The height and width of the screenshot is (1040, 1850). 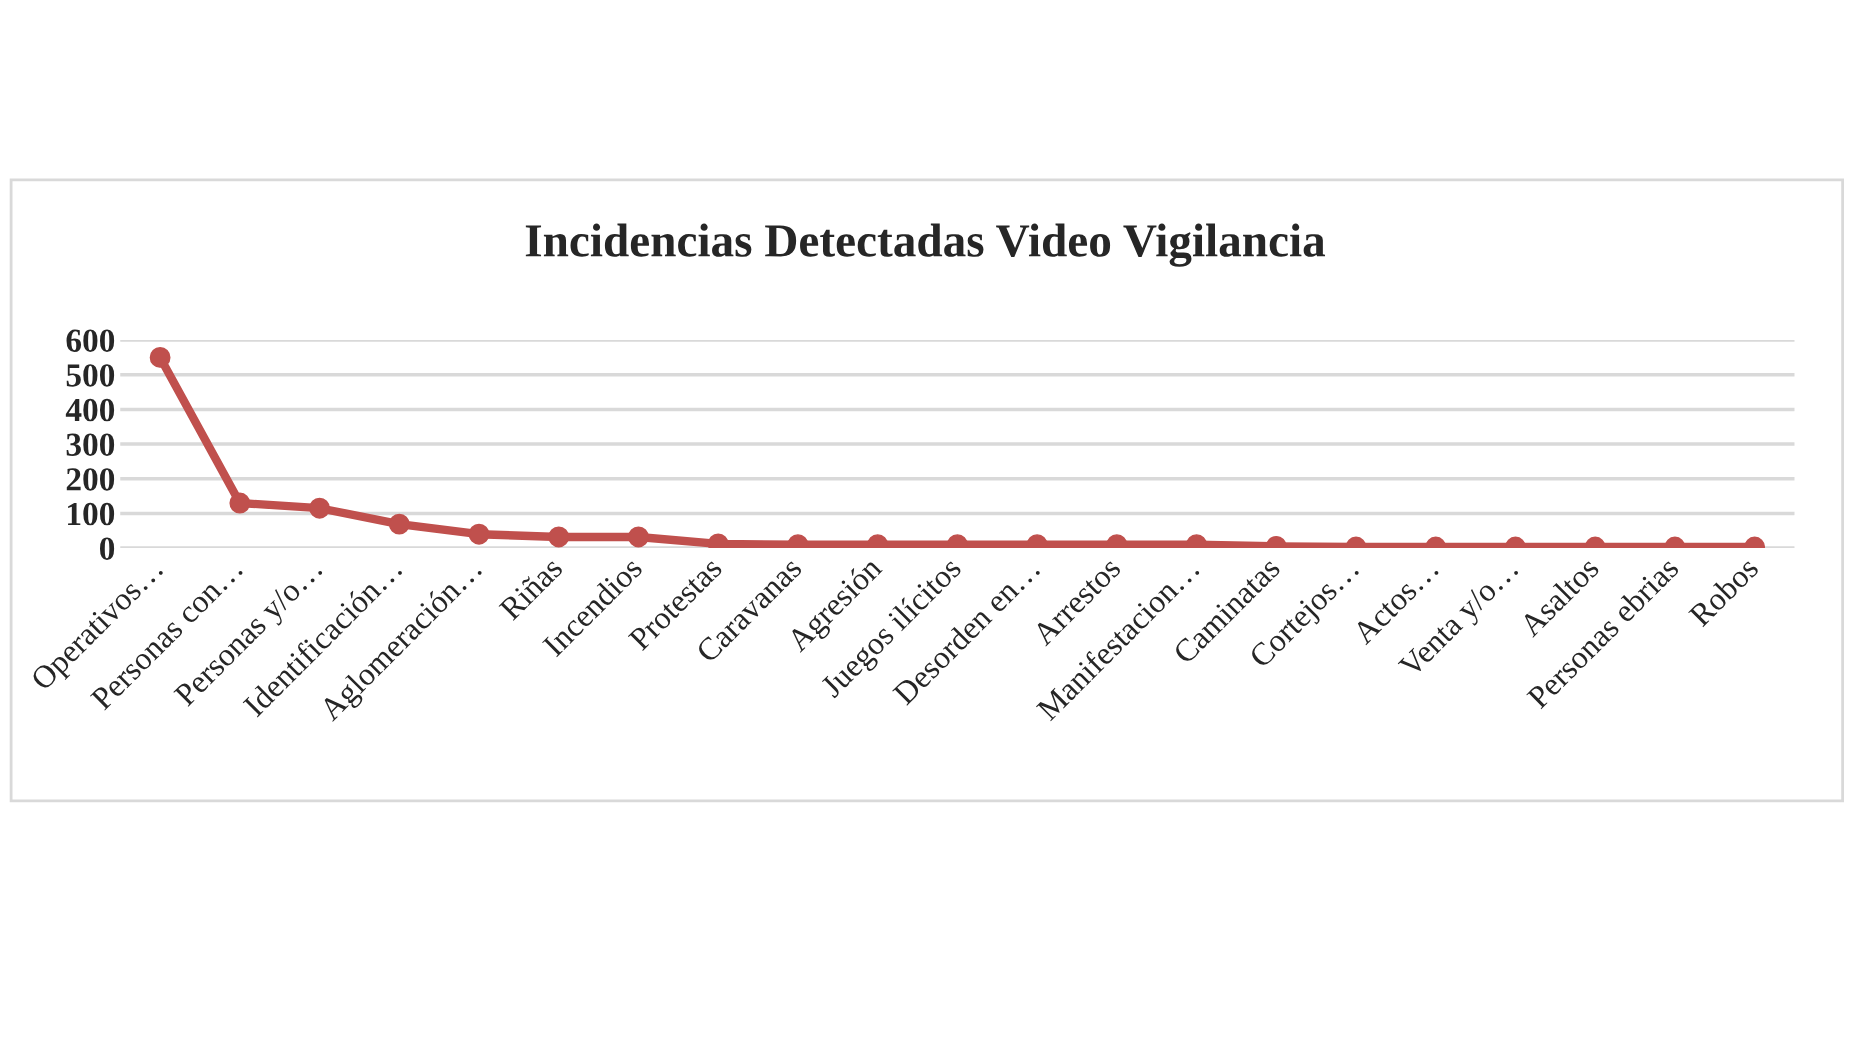 What do you see at coordinates (90, 375) in the screenshot?
I see `y-tick-label: 500` at bounding box center [90, 375].